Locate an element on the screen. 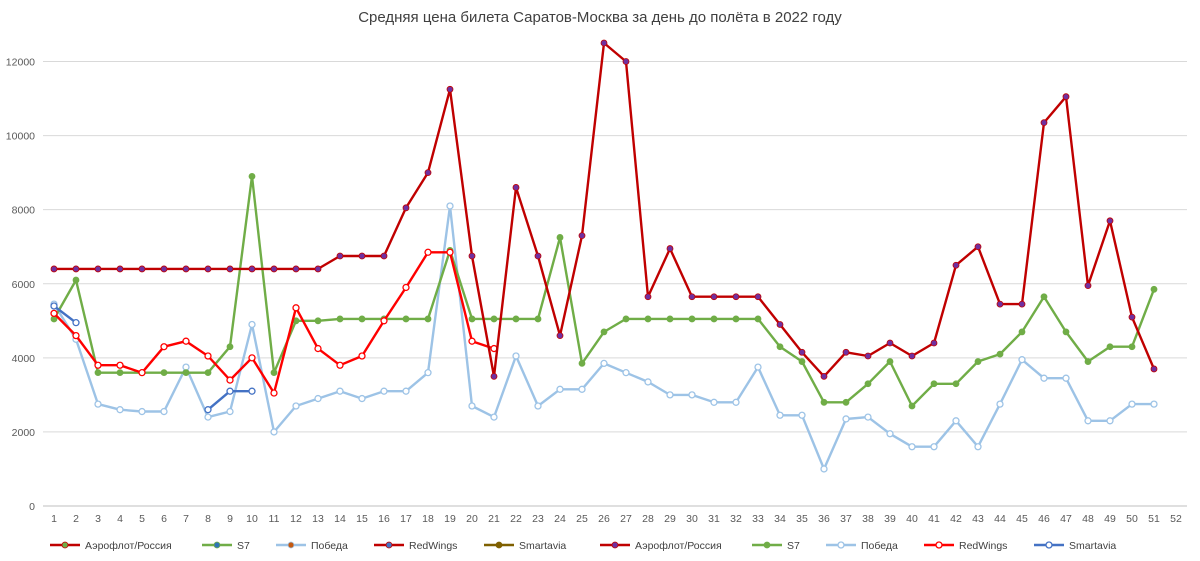 This screenshot has height=561, width=1200. x-tick-label: 52 is located at coordinates (1176, 519).